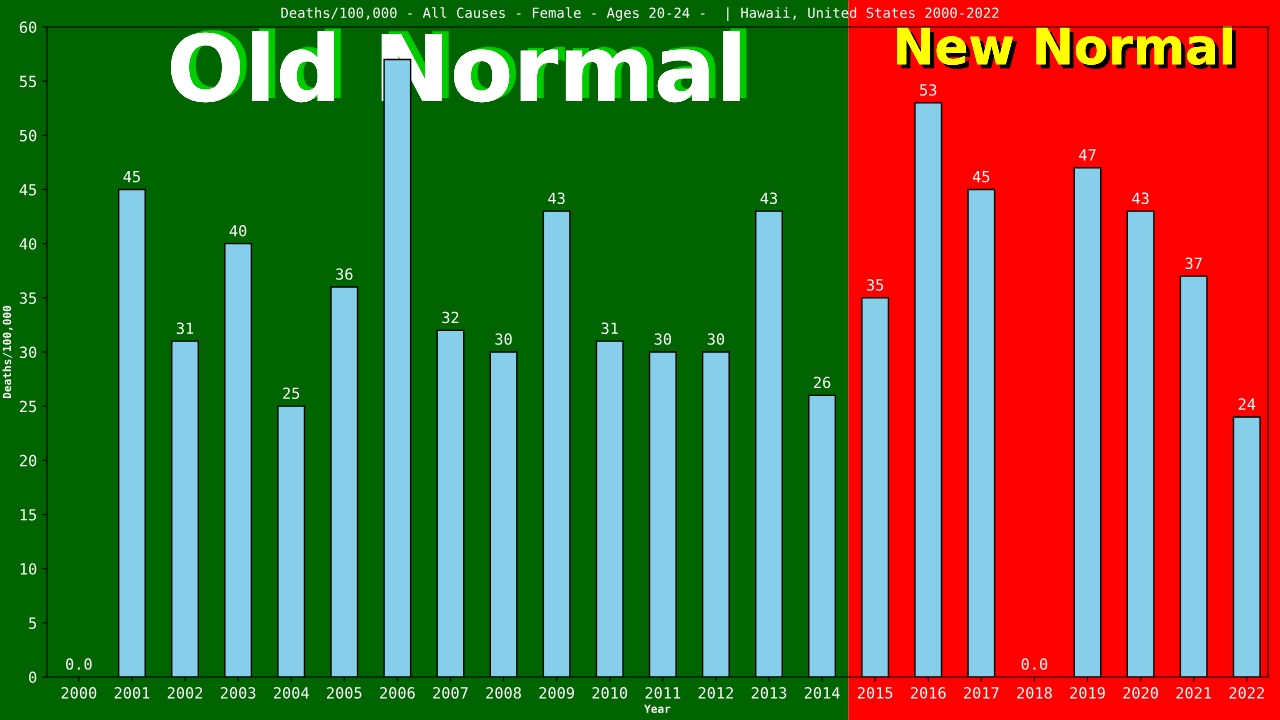 This screenshot has height=720, width=1280. Describe the element at coordinates (663, 693) in the screenshot. I see `x-tick-label: 2011` at that location.